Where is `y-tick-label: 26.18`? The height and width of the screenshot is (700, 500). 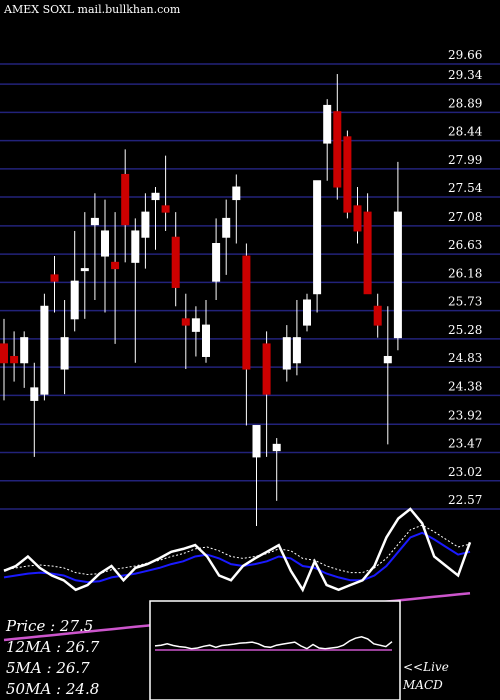
y-tick-label: 26.18 is located at coordinates (465, 273).